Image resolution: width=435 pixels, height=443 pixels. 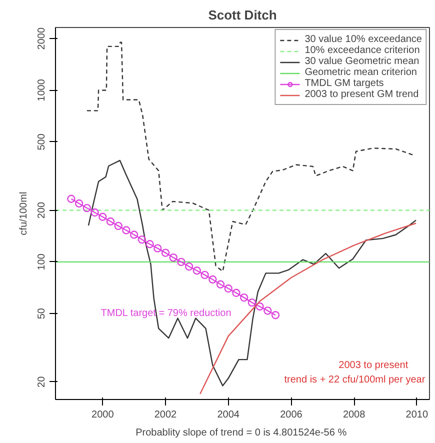 I want to click on legend-label: 10% exceedance criterion, so click(x=362, y=50).